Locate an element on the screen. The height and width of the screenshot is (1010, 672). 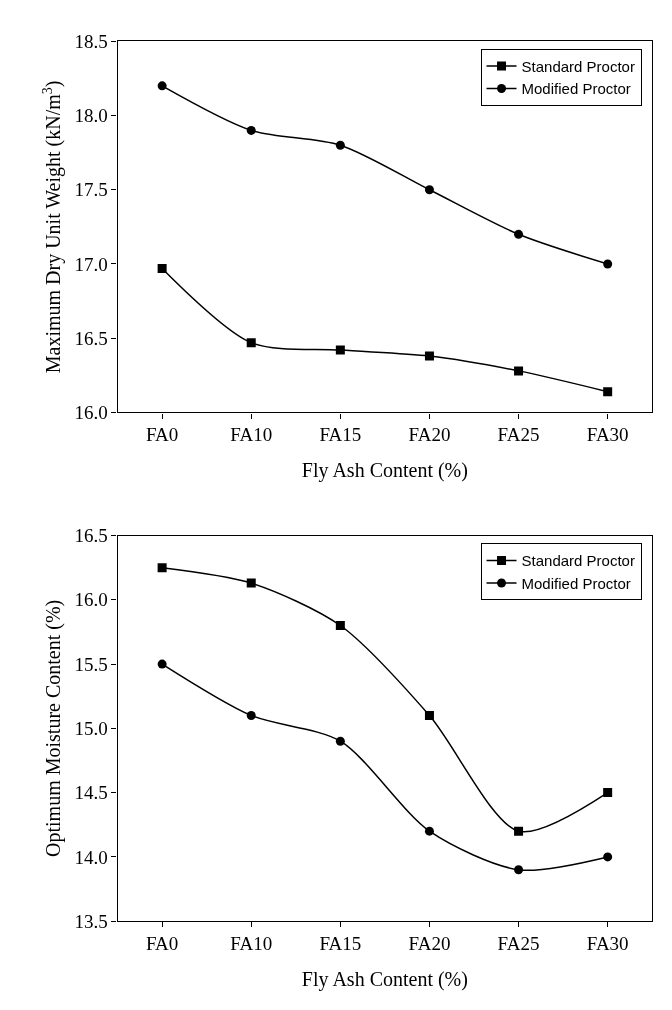
y-tick-label: 15.5 is located at coordinates (91, 664).